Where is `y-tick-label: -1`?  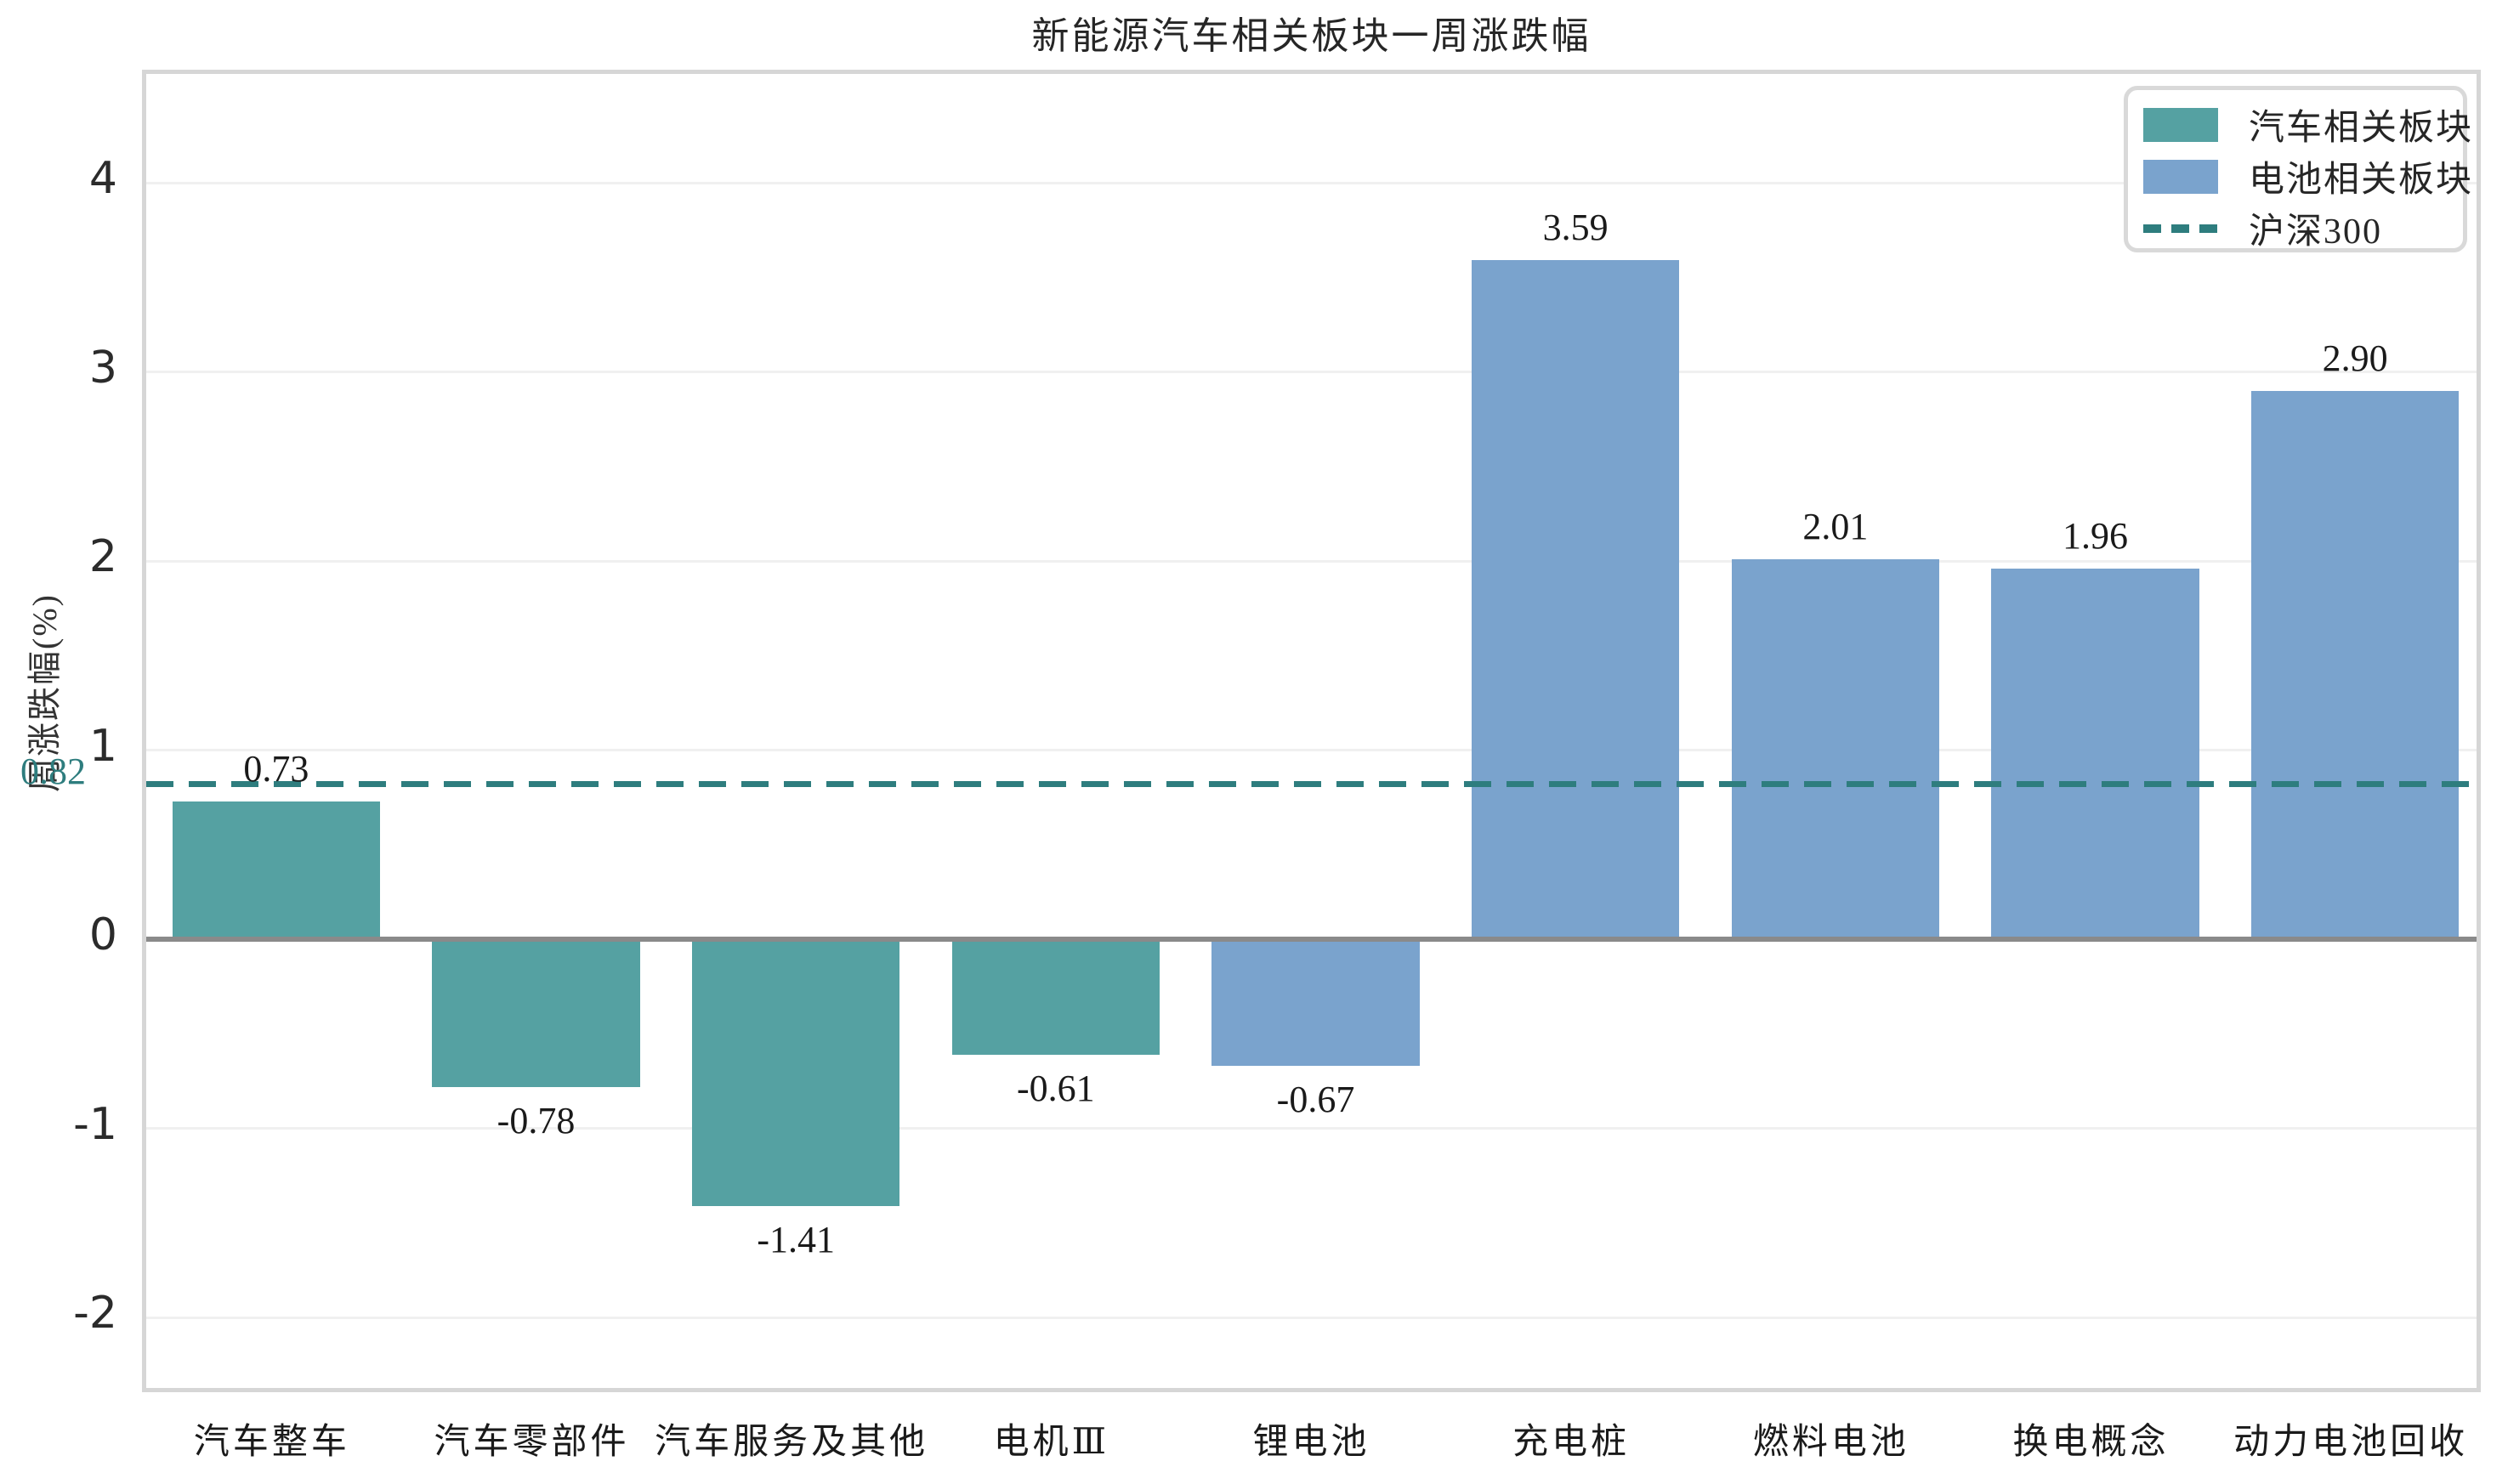
y-tick-label: -1 is located at coordinates (95, 1124).